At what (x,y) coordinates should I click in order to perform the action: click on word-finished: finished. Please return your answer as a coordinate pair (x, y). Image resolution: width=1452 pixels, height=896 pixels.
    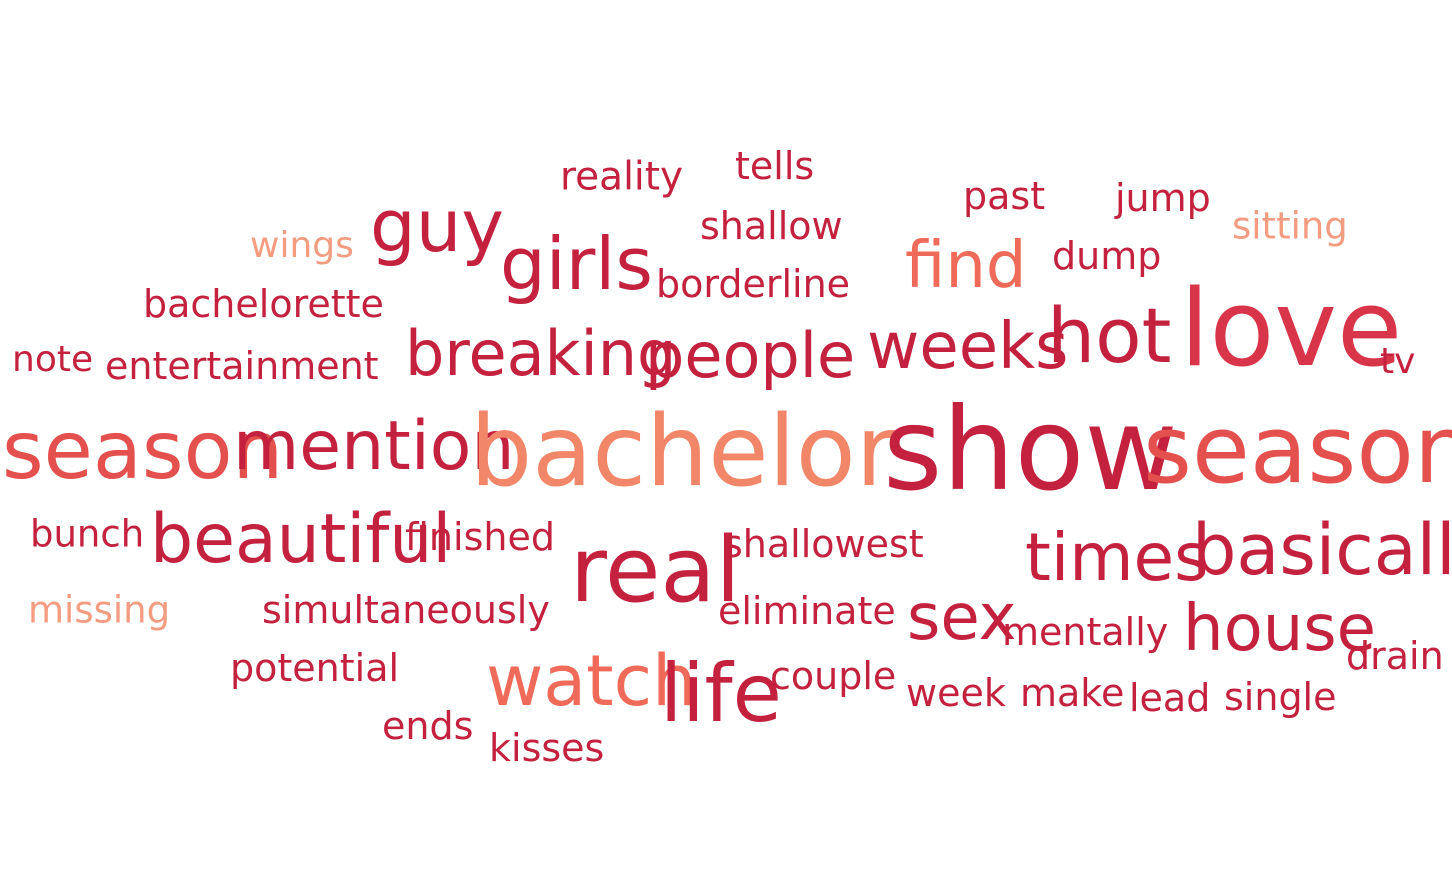
    Looking at the image, I should click on (480, 537).